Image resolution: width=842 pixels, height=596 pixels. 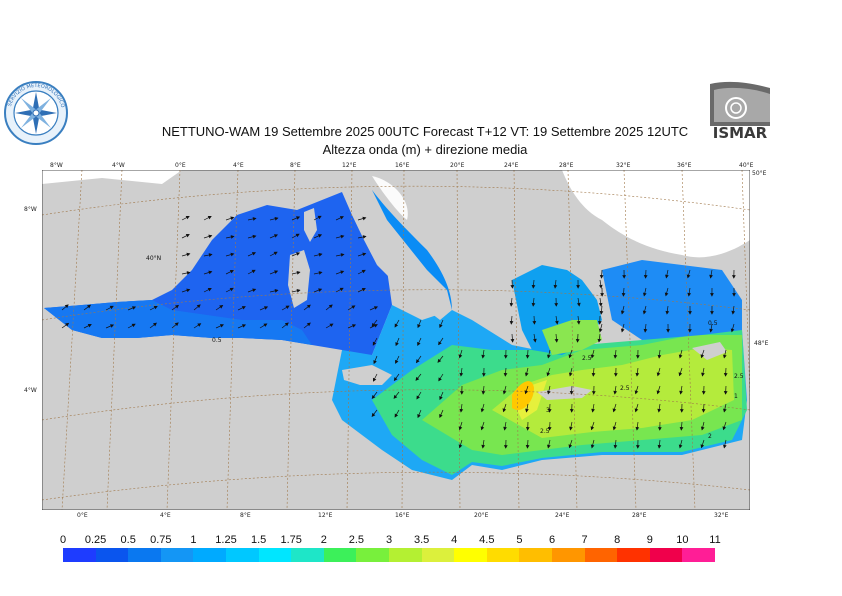 I want to click on colorbar-label: 7, so click(x=584, y=540).